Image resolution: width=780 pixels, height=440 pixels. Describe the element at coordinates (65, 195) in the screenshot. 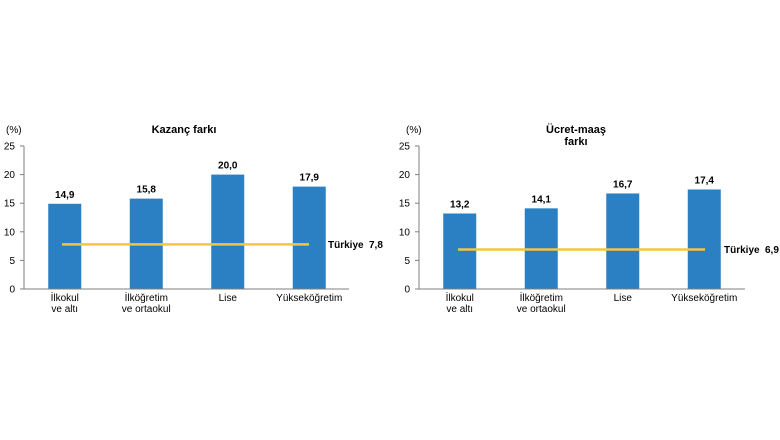

I see `bar-value-label: 14,9` at that location.